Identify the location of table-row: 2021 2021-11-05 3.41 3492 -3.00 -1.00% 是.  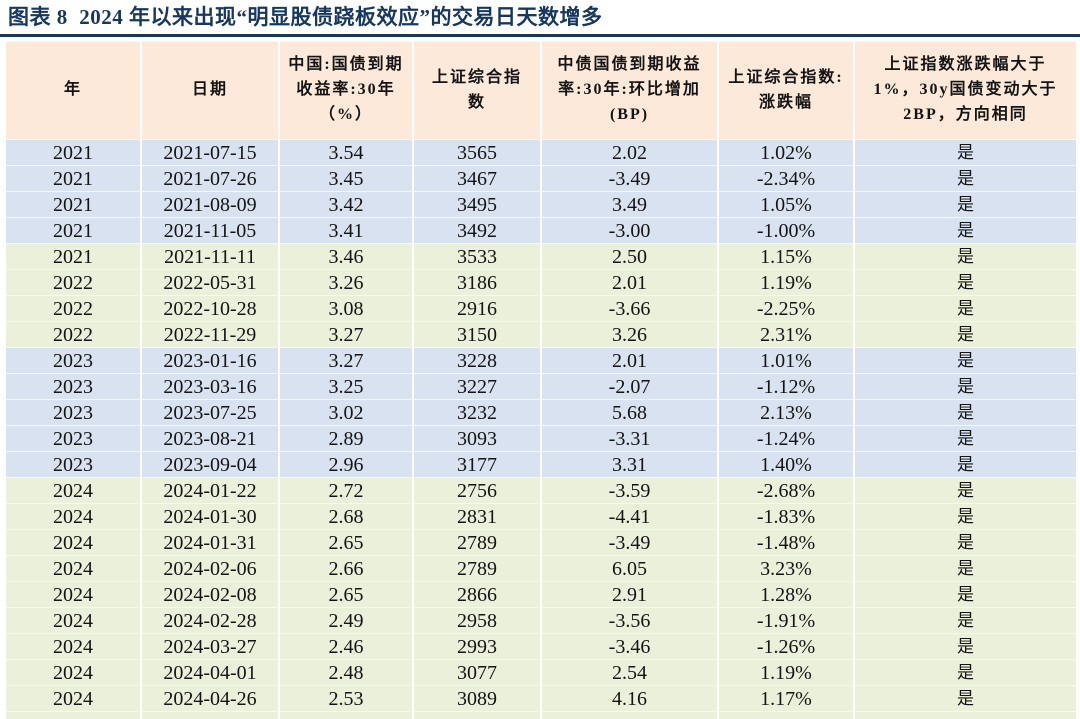
(541, 231).